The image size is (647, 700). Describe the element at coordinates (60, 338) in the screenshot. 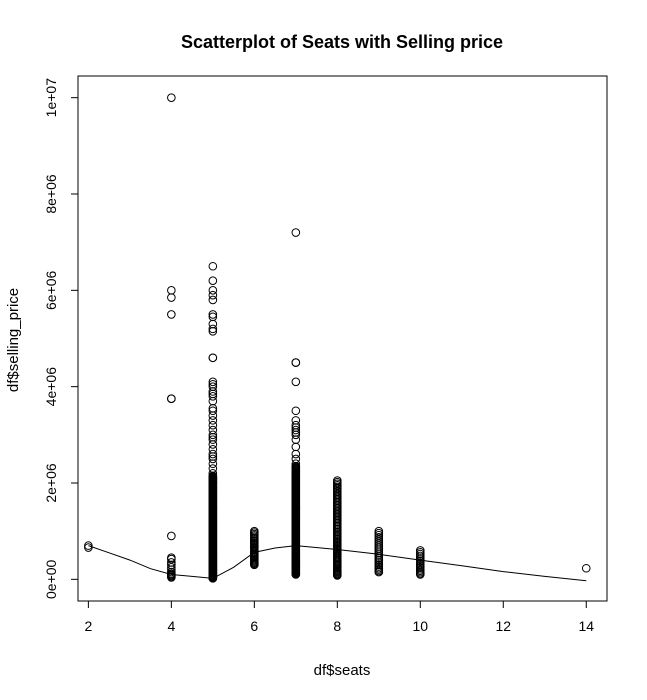

I see `y-axis: 0e+00 2e+06 4e+06 6e+06 8e+06 1e+07` at that location.